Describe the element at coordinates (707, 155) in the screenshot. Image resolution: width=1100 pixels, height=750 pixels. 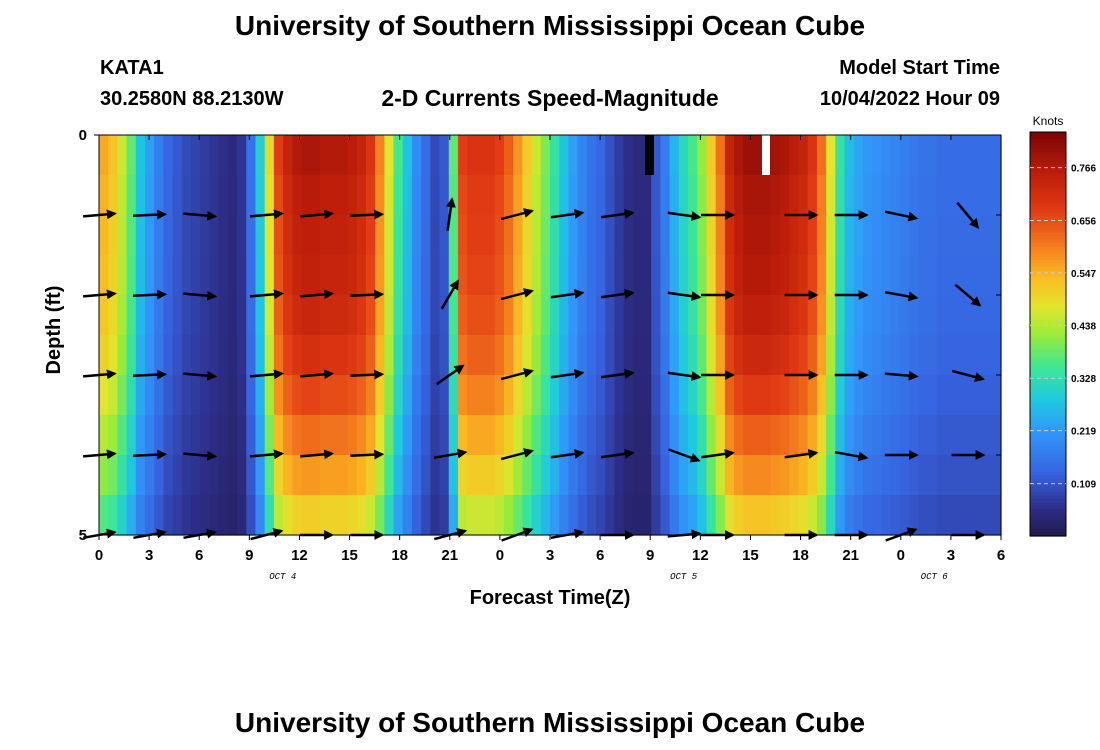
I see `data-gaps` at that location.